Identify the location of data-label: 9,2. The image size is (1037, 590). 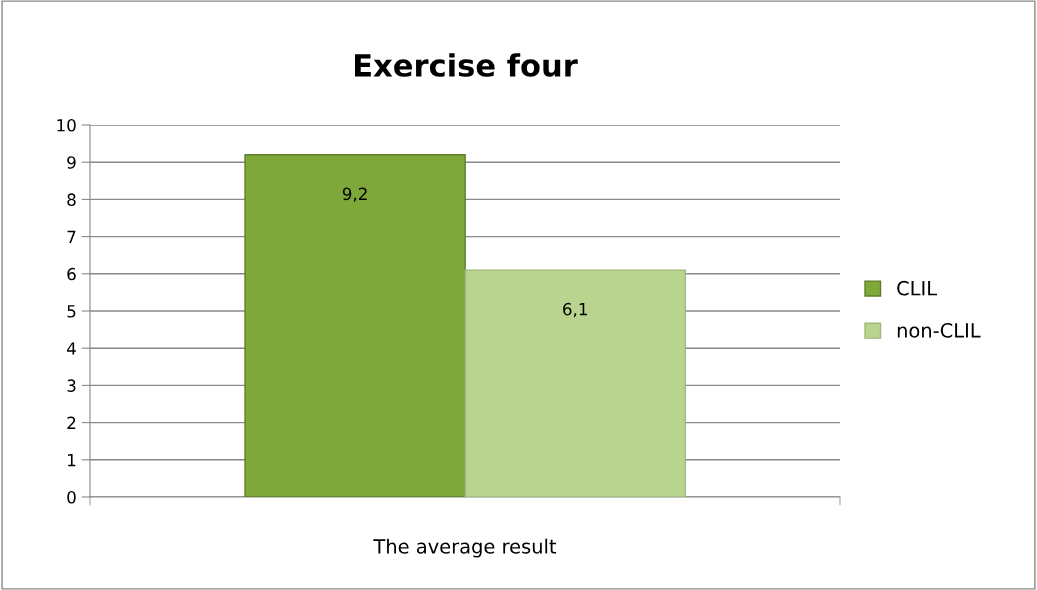
(354, 194).